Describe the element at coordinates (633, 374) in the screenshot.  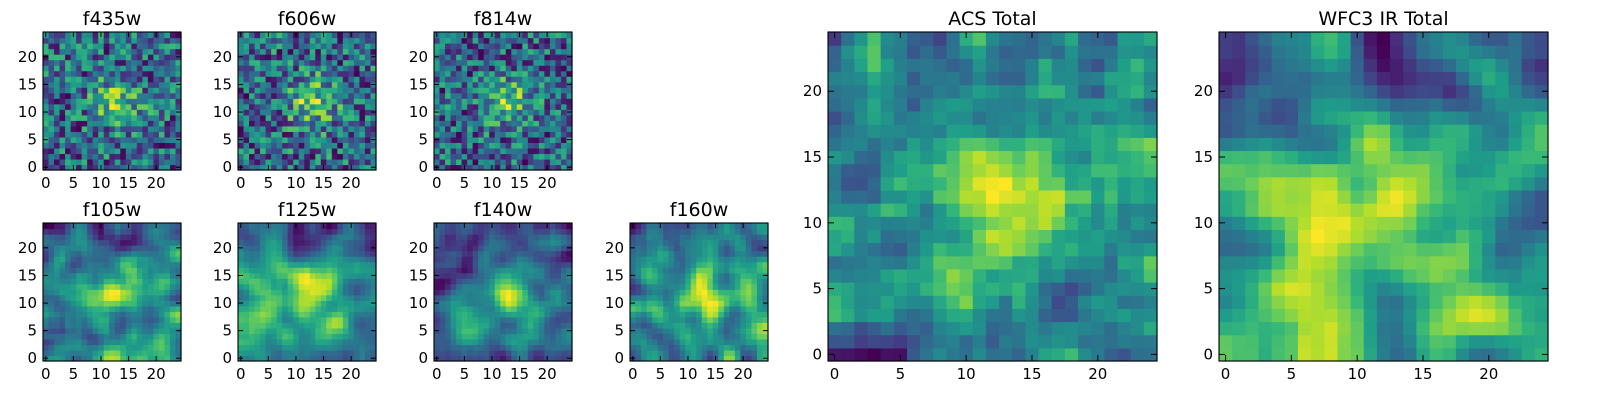
I see `x-tick-label: 0` at that location.